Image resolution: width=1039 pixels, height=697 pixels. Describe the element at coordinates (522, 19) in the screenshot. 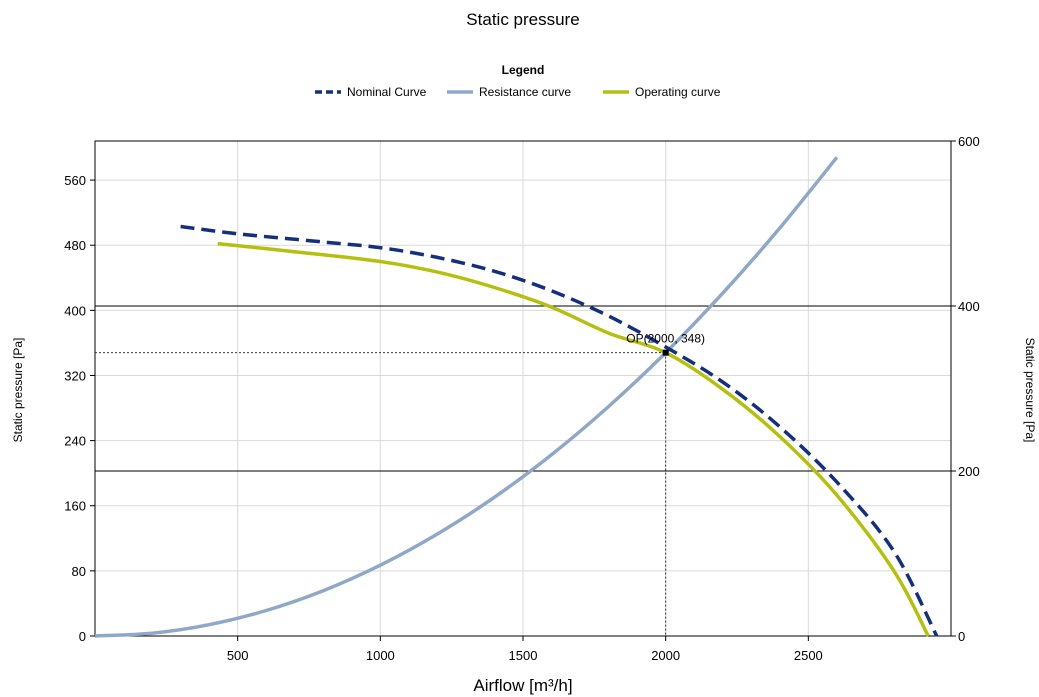

I see `chart-title: Static pressure` at that location.